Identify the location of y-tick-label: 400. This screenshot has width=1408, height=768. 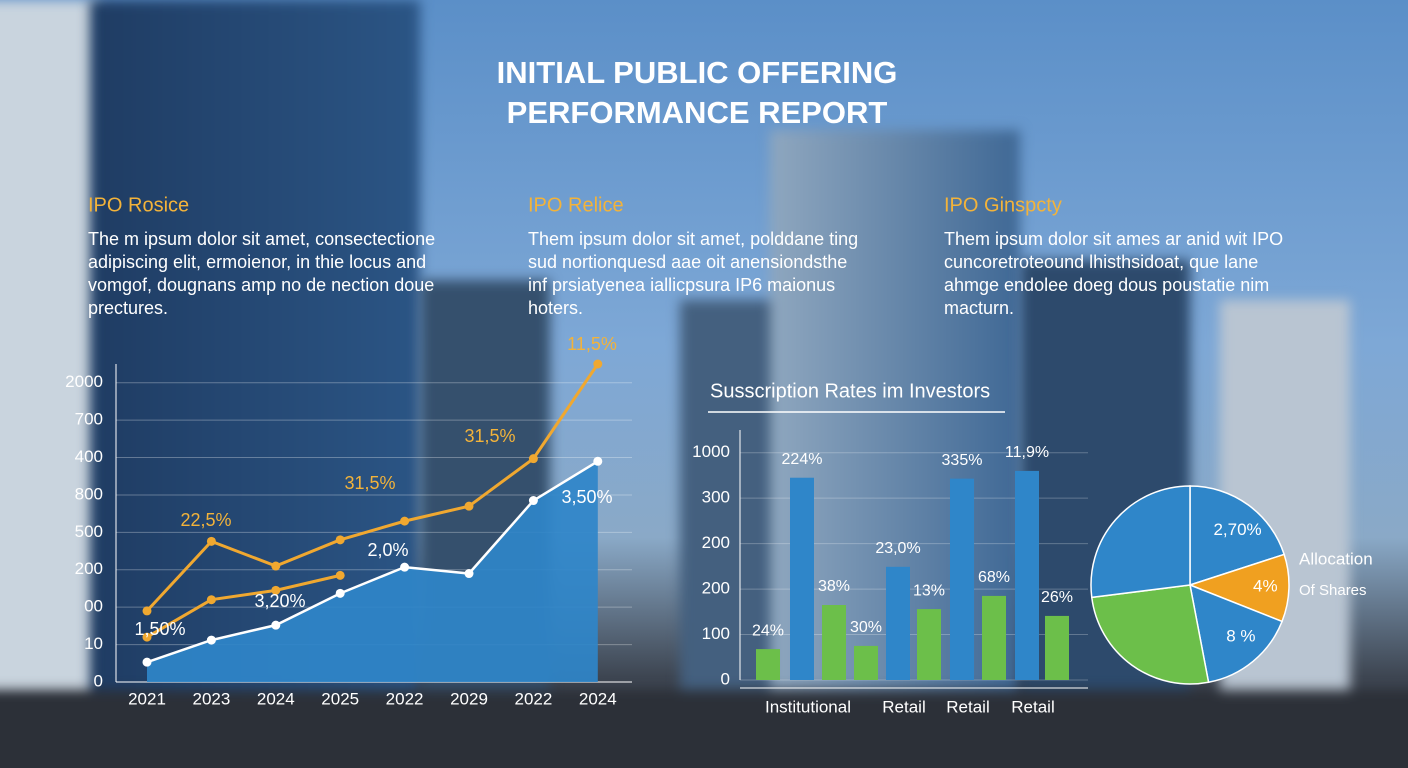
(89, 456).